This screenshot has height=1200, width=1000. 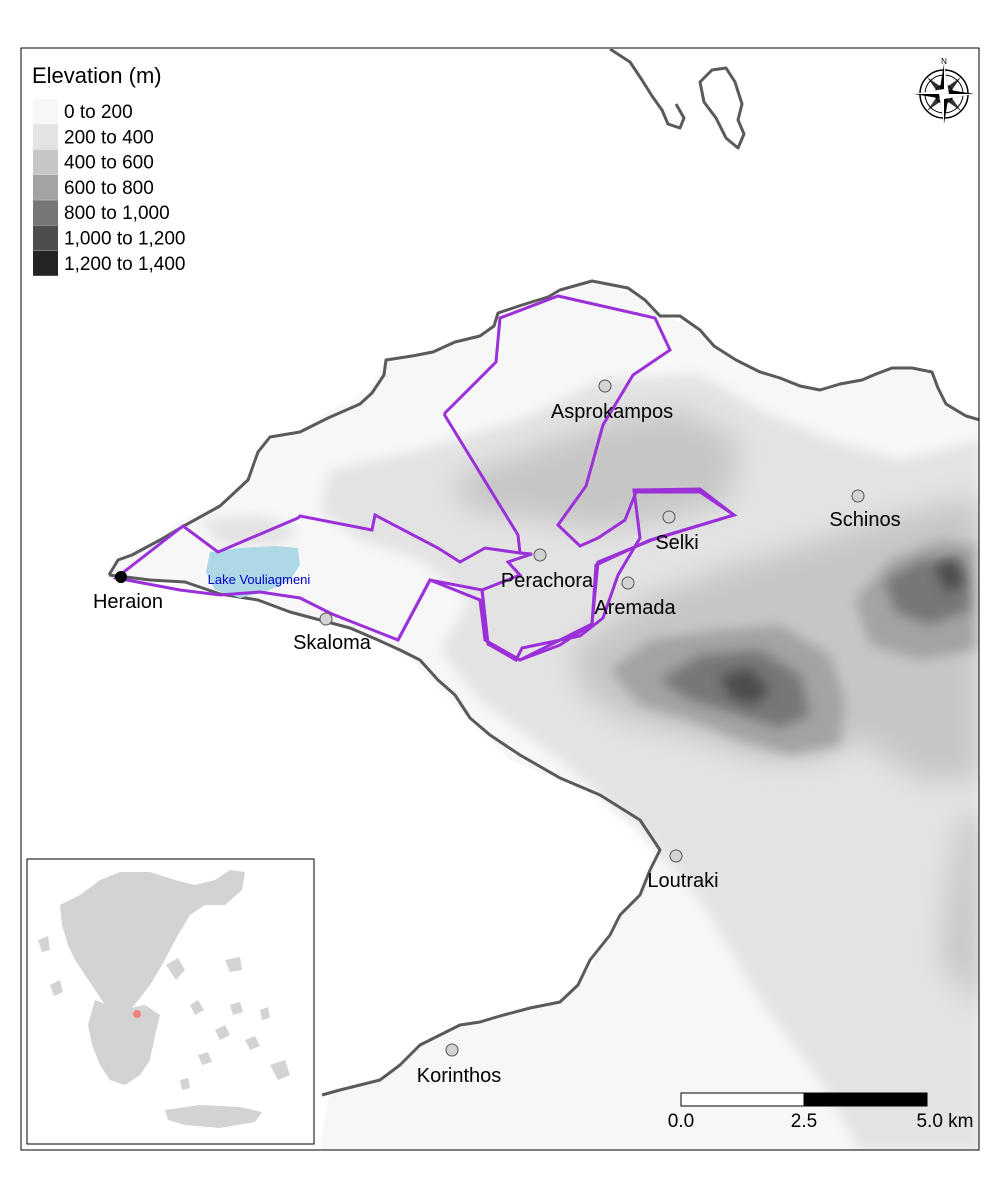 I want to click on scale-label-0: 0.0, so click(x=681, y=1121).